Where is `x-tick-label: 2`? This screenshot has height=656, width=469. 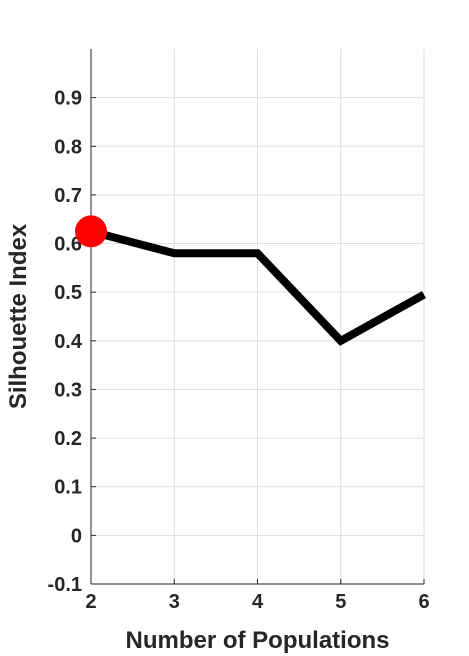 x-tick-label: 2 is located at coordinates (90, 602).